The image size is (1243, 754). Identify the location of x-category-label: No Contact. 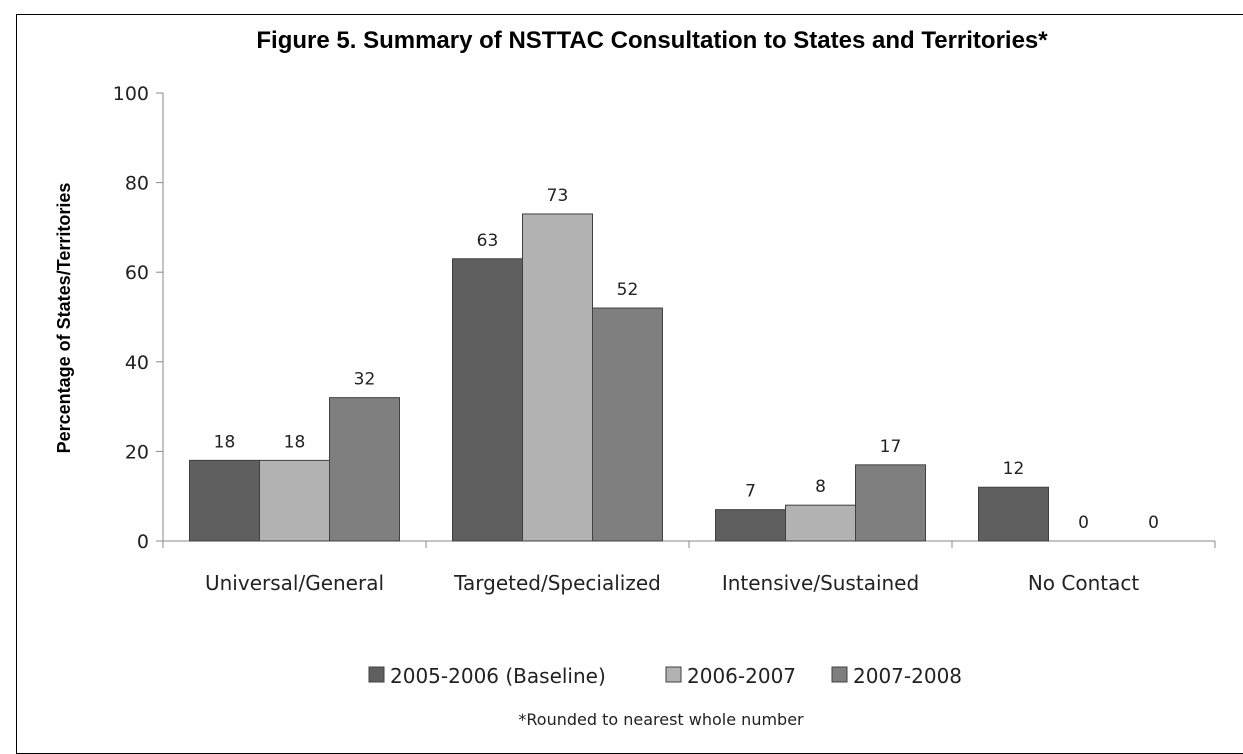
(1084, 583).